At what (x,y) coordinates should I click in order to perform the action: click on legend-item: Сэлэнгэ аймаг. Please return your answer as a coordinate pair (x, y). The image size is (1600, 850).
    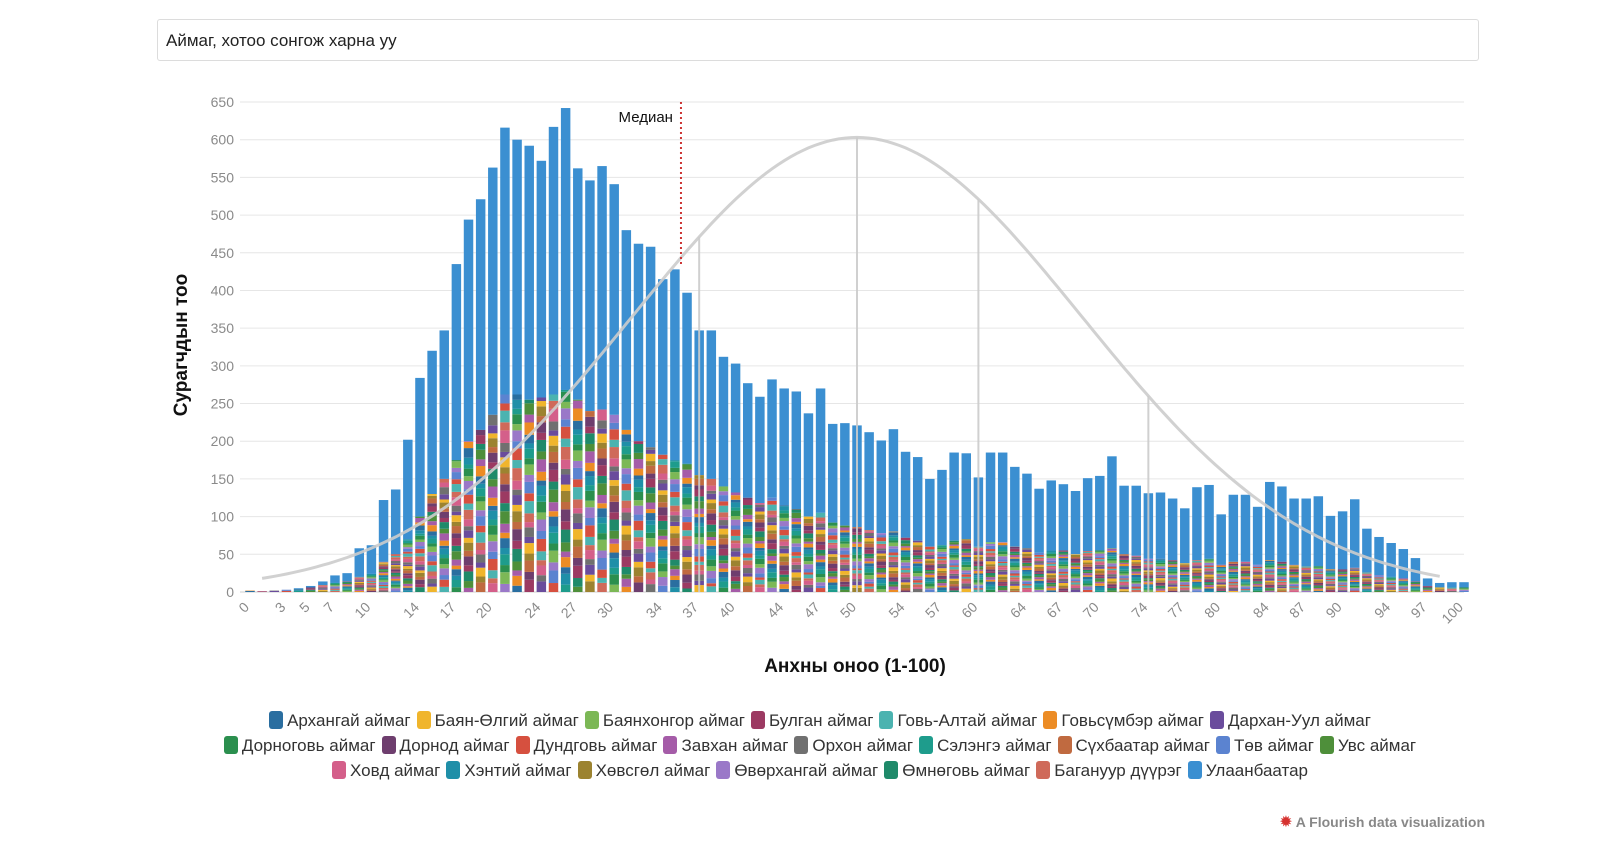
    Looking at the image, I should click on (985, 745).